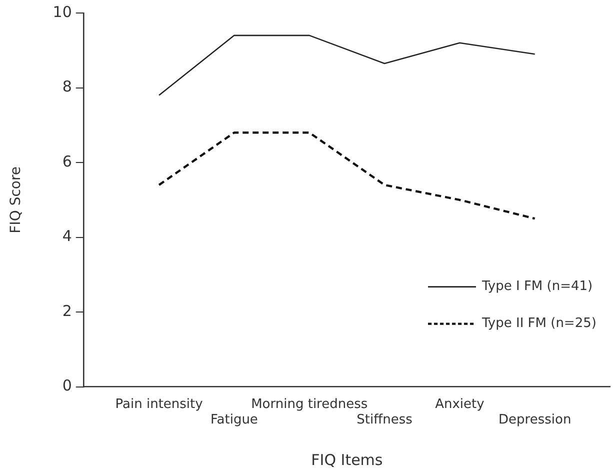 The height and width of the screenshot is (476, 616). What do you see at coordinates (67, 236) in the screenshot?
I see `y-tick-label: 4` at bounding box center [67, 236].